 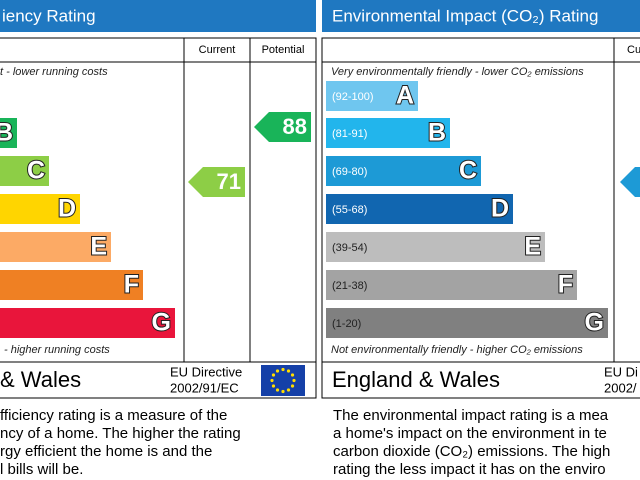 What do you see at coordinates (120, 433) in the screenshot?
I see `description-line: ncy of a home. The higher the rating` at bounding box center [120, 433].